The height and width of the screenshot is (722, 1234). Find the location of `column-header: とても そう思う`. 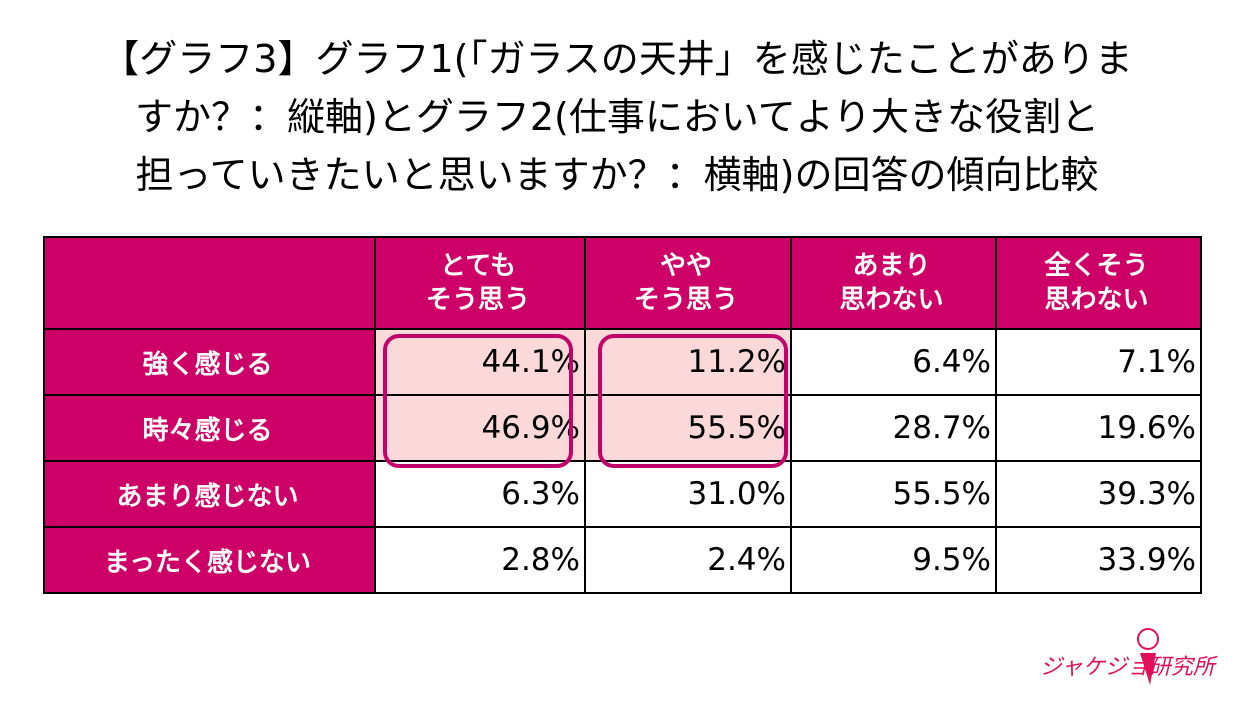

column-header: とても そう思う is located at coordinates (480, 283).